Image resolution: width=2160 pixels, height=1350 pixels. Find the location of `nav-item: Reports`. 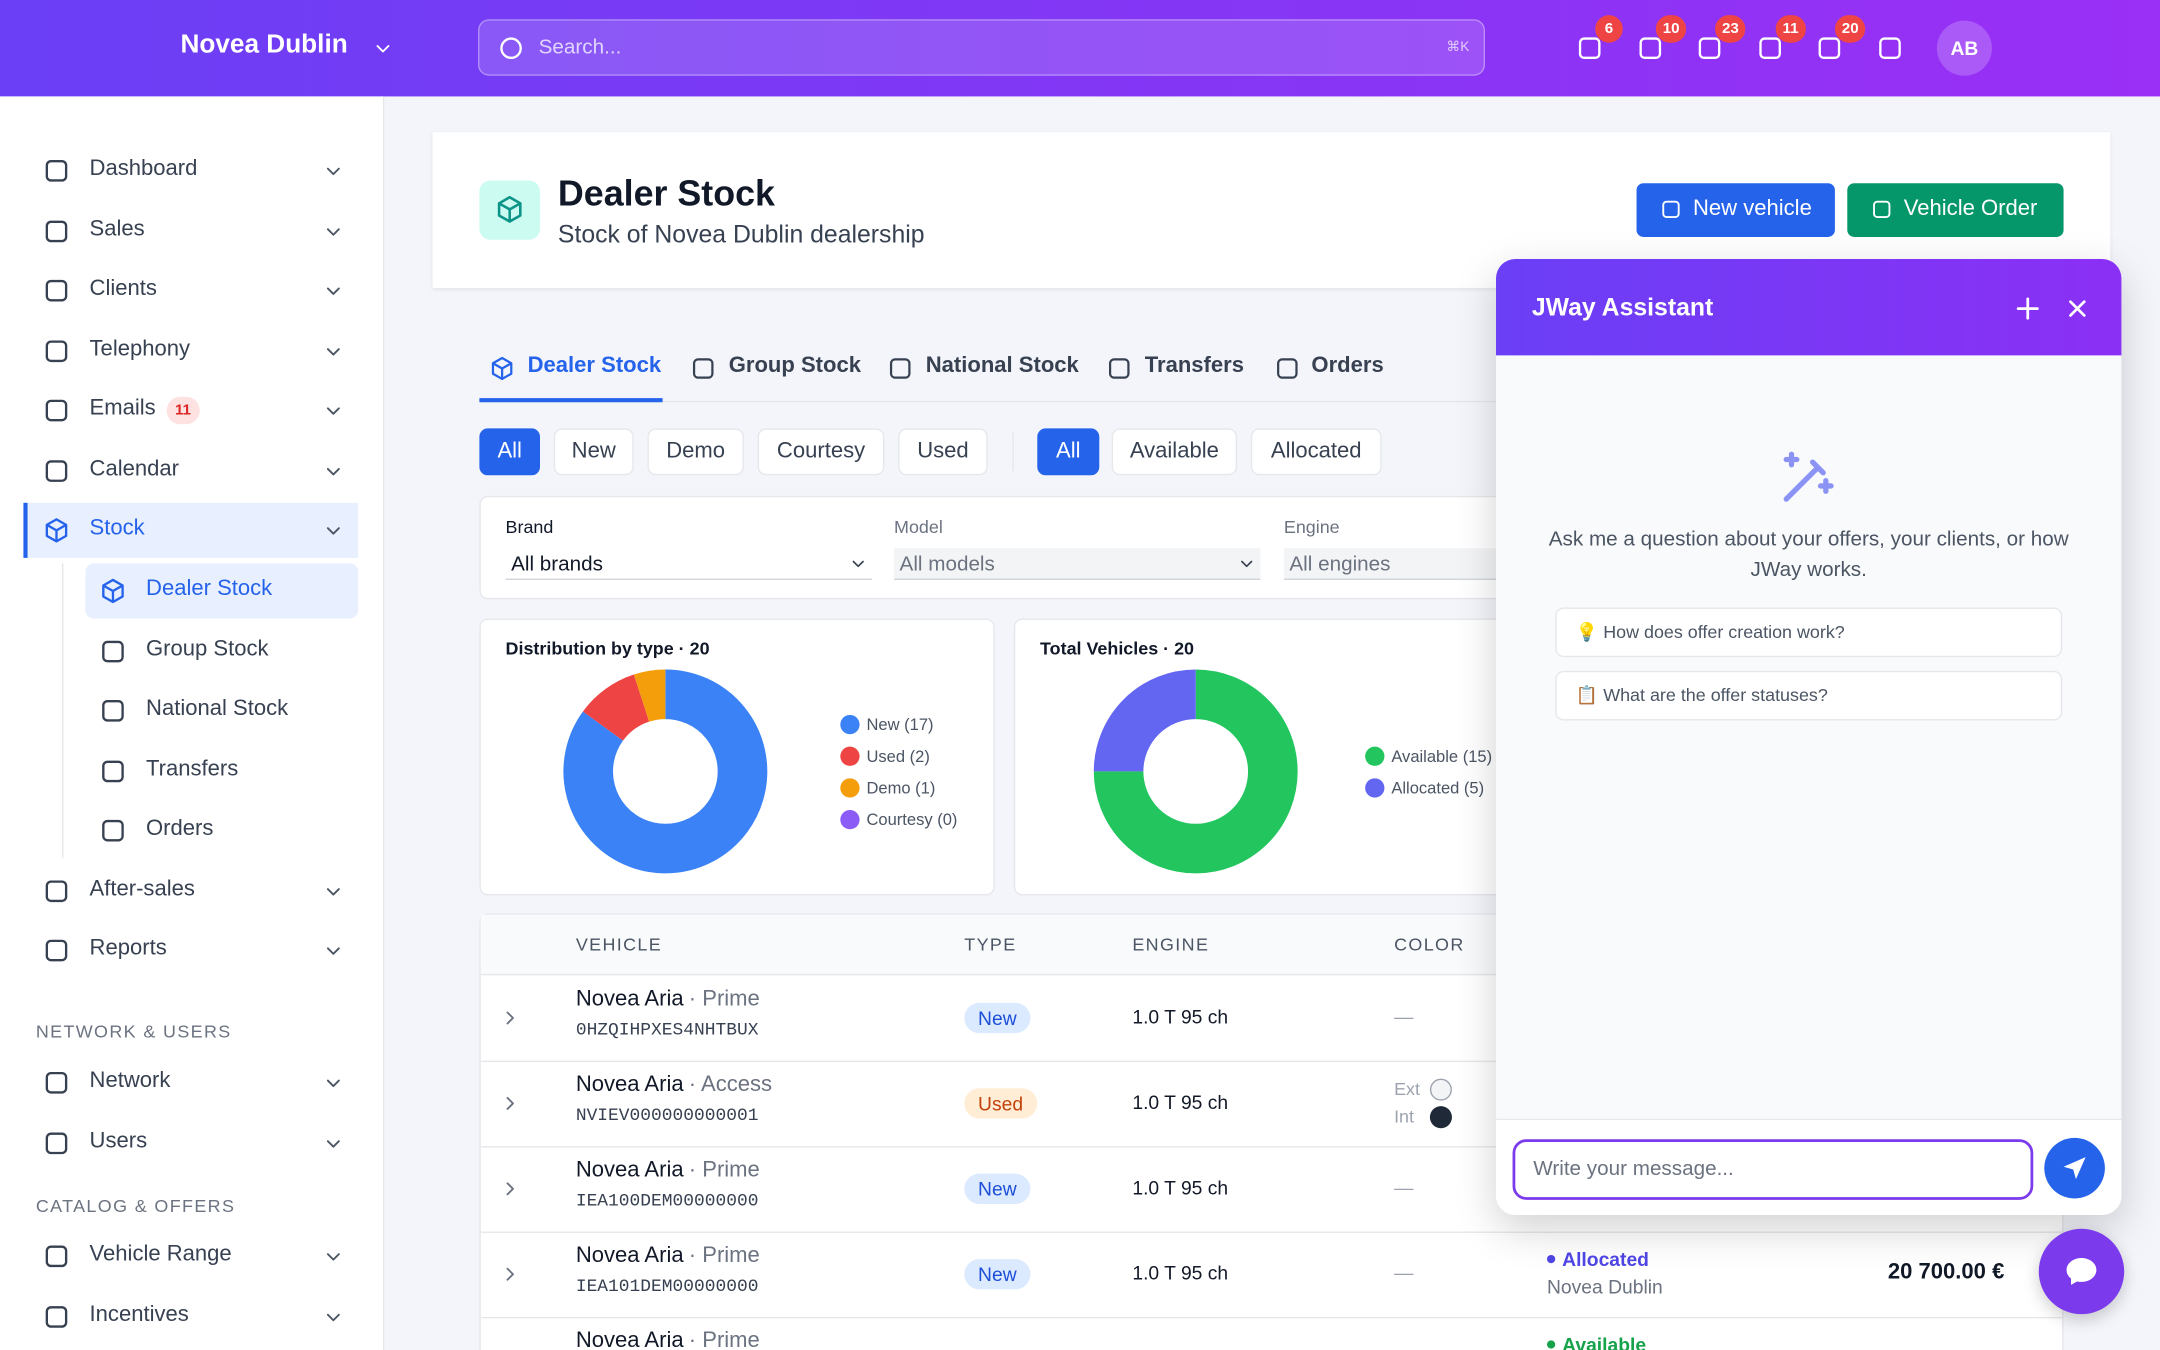

nav-item: Reports is located at coordinates (128, 948).